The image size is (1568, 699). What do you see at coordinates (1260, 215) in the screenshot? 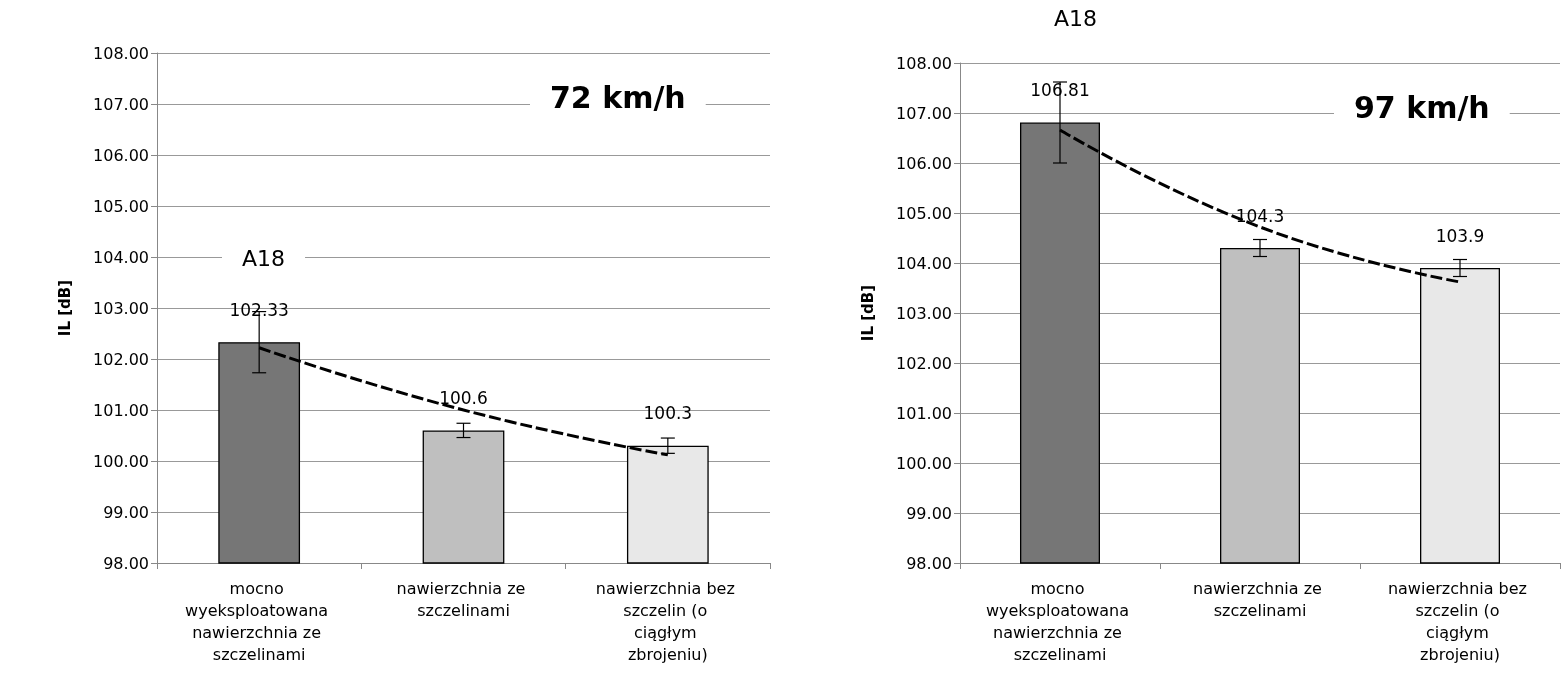
I see `data-label: 104.3` at bounding box center [1260, 215].